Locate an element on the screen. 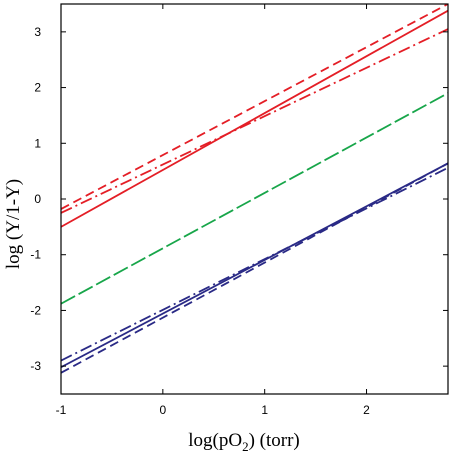 This screenshot has height=466, width=454. y-tick-label: -2 is located at coordinates (35, 310).